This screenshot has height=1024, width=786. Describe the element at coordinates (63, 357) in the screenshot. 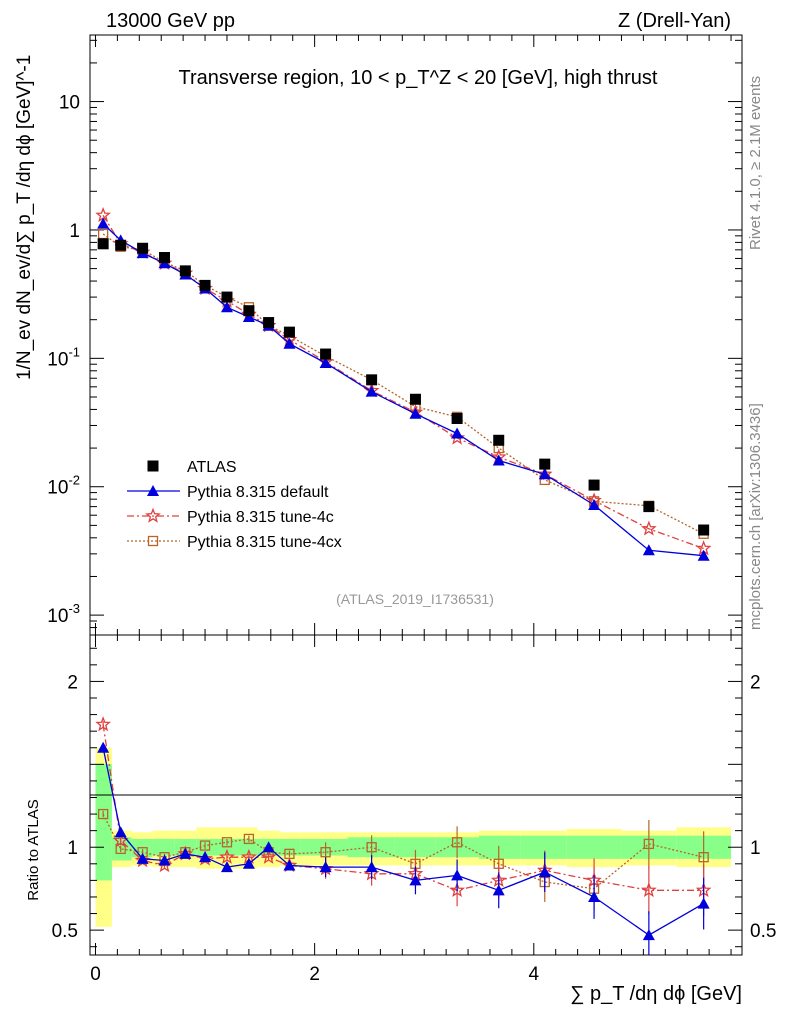

I see `y-tick-label: 10⁻¹` at that location.